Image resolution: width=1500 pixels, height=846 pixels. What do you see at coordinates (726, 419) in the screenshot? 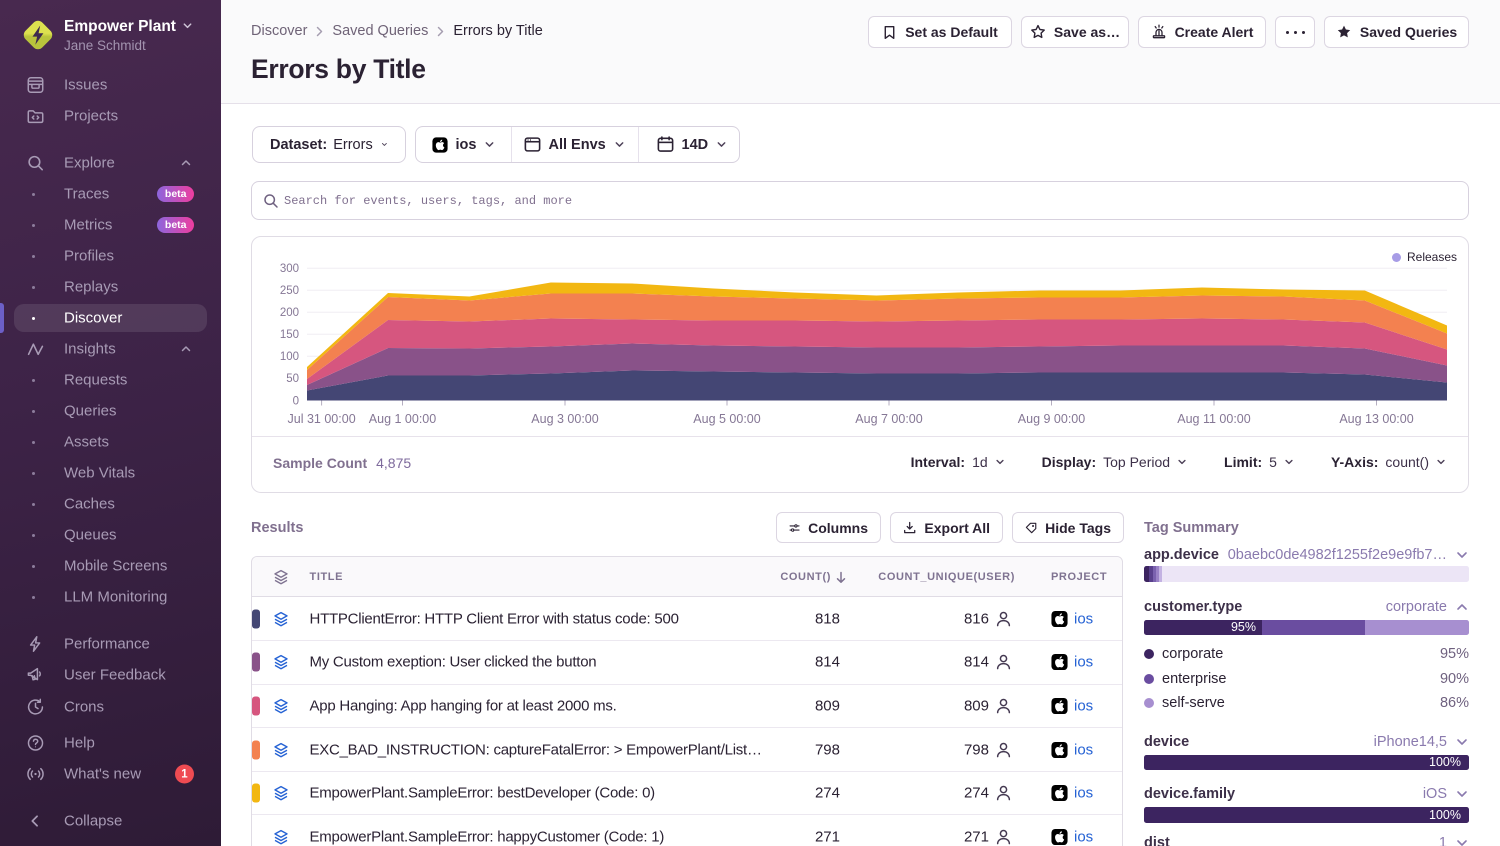
I see `svg-text: Aug 5 00:00` at bounding box center [726, 419].